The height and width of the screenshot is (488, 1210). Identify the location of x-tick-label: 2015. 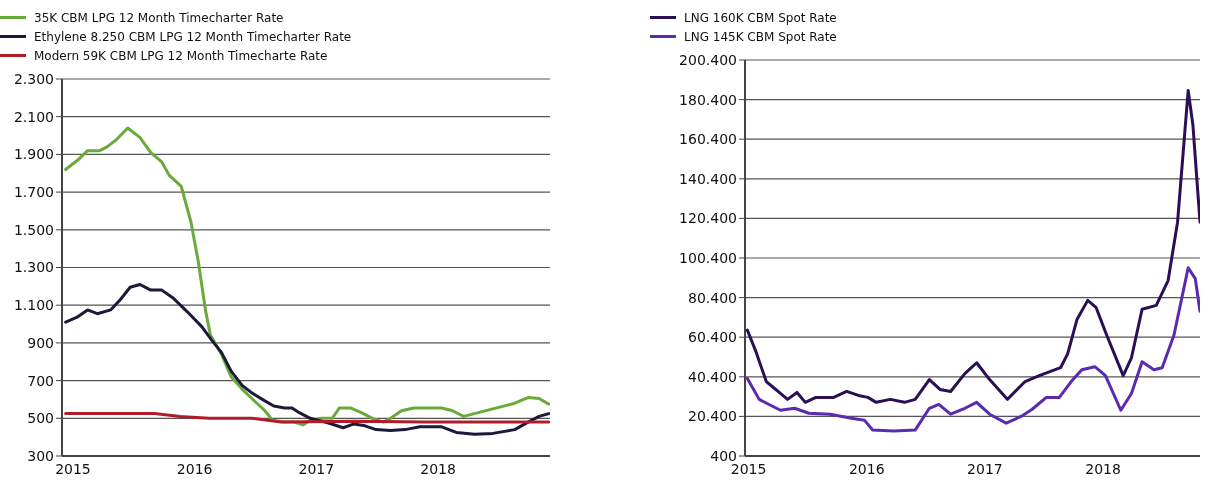
(73, 468).